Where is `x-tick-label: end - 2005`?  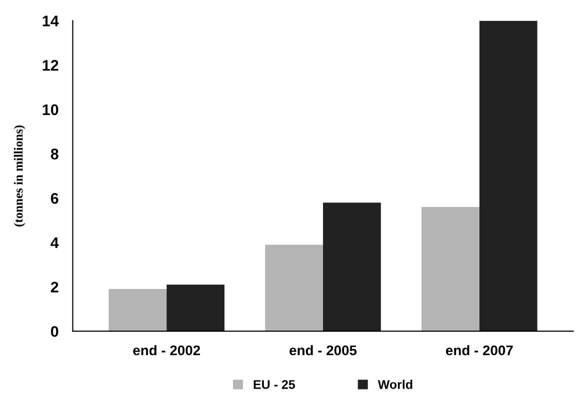 x-tick-label: end - 2005 is located at coordinates (323, 350).